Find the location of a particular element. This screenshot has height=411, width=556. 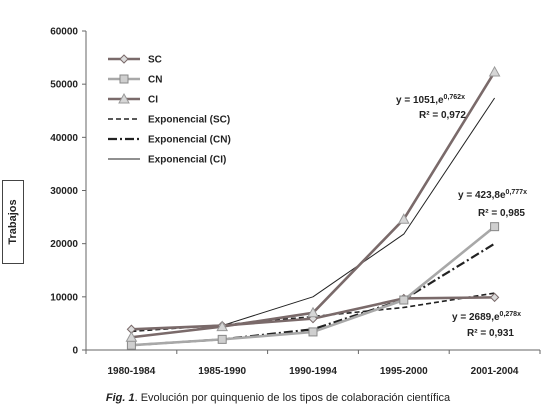

legend-marker-cn is located at coordinates (124, 79).